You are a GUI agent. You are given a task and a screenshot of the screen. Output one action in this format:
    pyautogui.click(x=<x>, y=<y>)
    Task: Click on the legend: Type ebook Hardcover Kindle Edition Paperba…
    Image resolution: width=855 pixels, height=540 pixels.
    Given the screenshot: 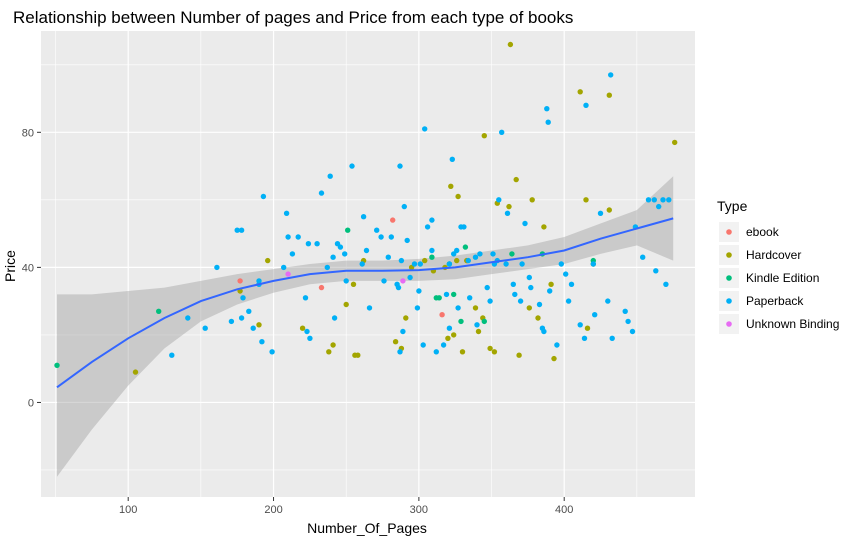 What is the action you would take?
    pyautogui.click(x=778, y=266)
    